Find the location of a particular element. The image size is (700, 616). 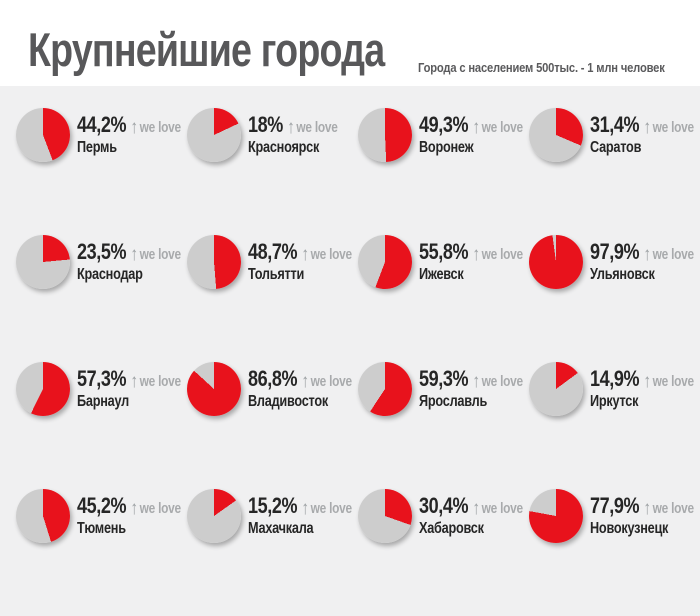

city-pie-cell: 49,3% ↑ we love Воронеж is located at coordinates (443, 171).